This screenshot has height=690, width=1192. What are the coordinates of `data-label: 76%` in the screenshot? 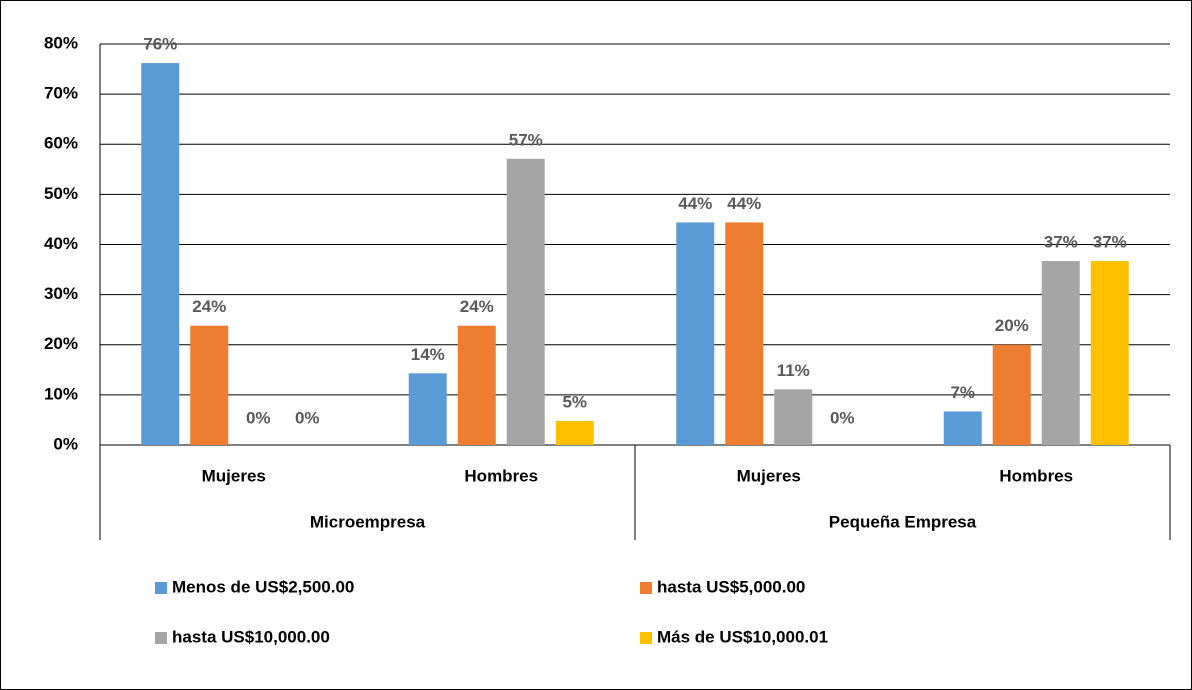 It's located at (160, 44).